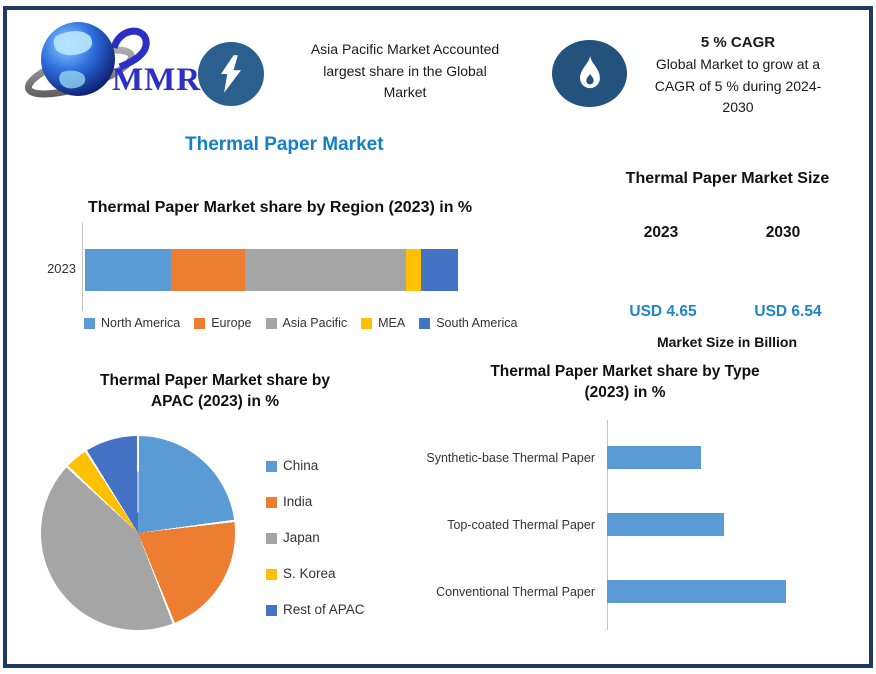 The height and width of the screenshot is (674, 876). I want to click on legend-label: Asia Pacific, so click(315, 323).